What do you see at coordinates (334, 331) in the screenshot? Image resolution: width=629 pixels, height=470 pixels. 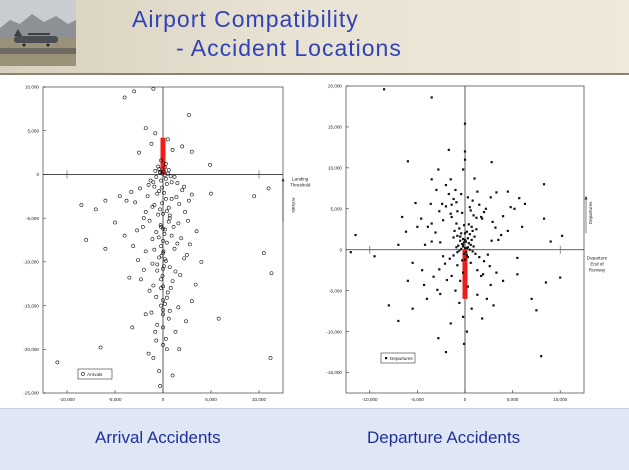 I see `y-tick-label: -10,000` at bounding box center [334, 331].